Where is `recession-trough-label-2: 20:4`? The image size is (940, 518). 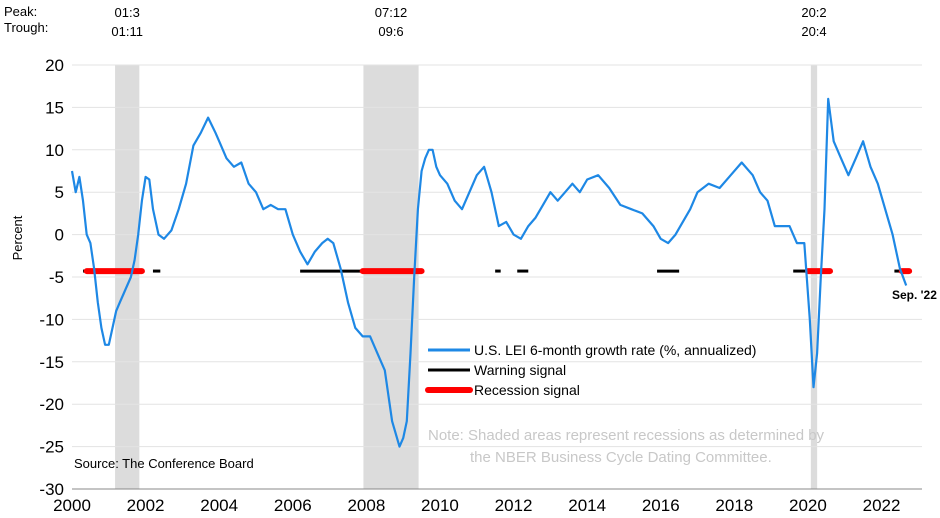
recession-trough-label-2: 20:4 is located at coordinates (813, 31).